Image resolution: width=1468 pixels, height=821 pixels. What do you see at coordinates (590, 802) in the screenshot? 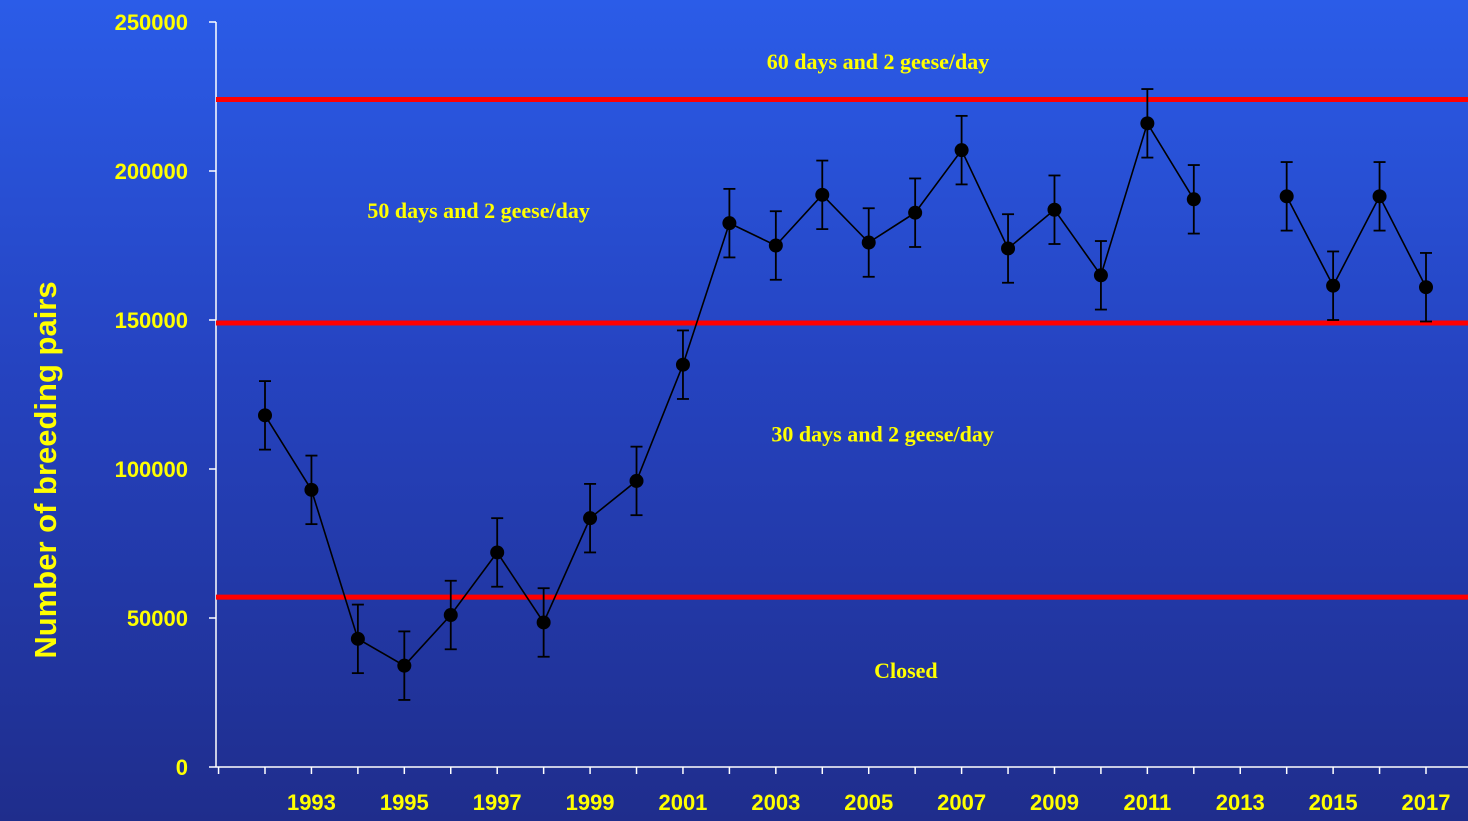
I see `x-tick-label: 1999` at bounding box center [590, 802].